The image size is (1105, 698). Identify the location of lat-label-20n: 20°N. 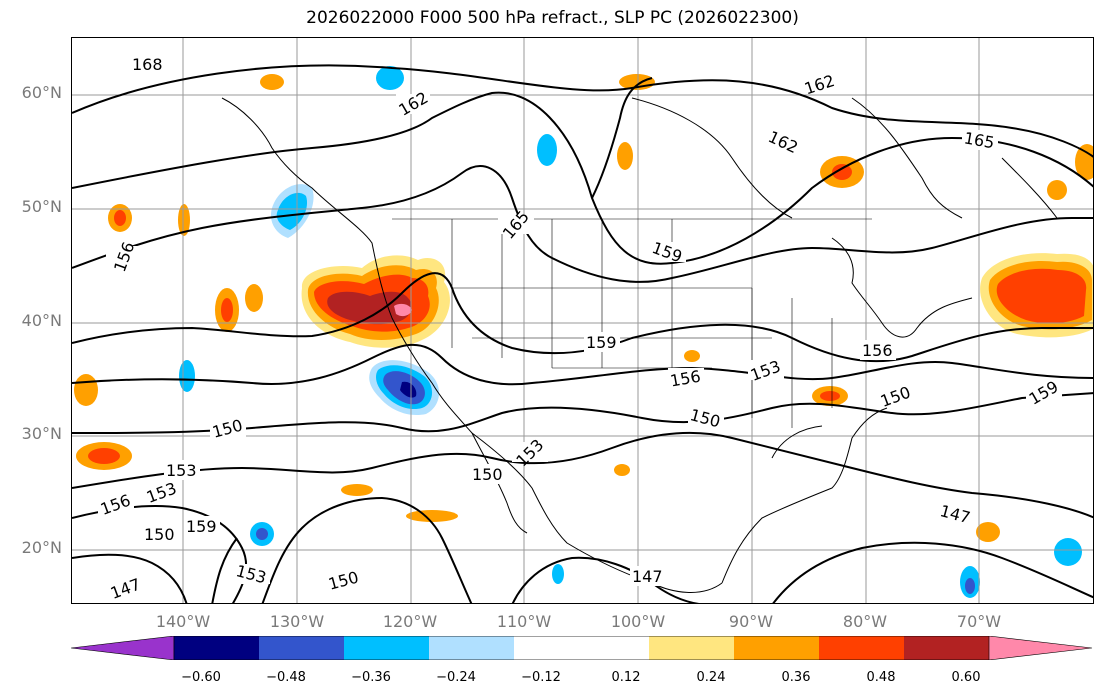
(41, 547).